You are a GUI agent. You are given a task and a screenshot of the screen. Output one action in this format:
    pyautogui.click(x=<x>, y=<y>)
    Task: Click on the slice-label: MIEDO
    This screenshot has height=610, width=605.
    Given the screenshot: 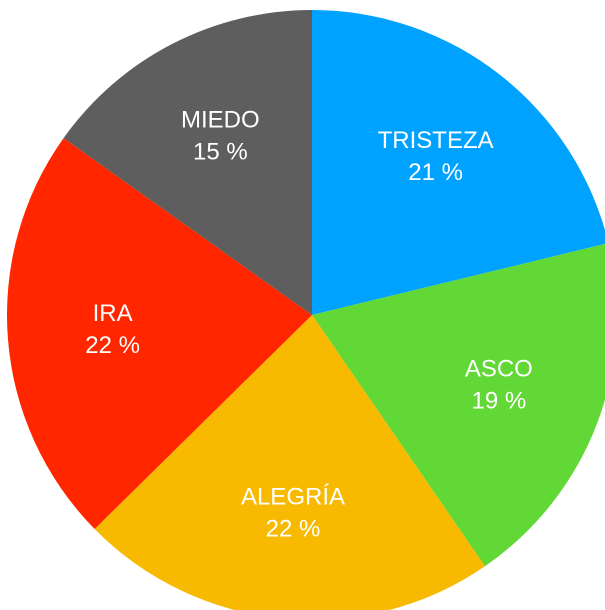 What is the action you would take?
    pyautogui.click(x=220, y=120)
    